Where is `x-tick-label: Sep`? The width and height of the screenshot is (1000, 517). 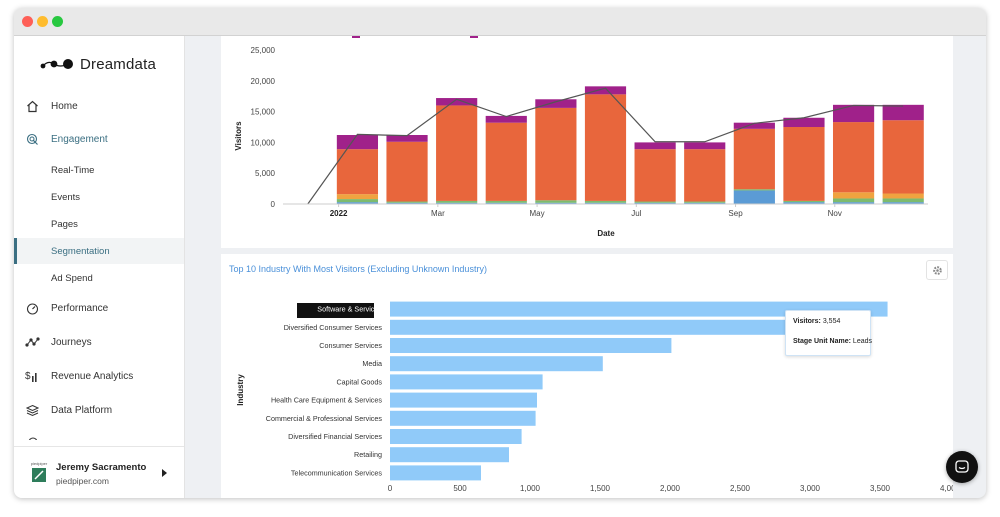
x-tick-label: Sep is located at coordinates (735, 213).